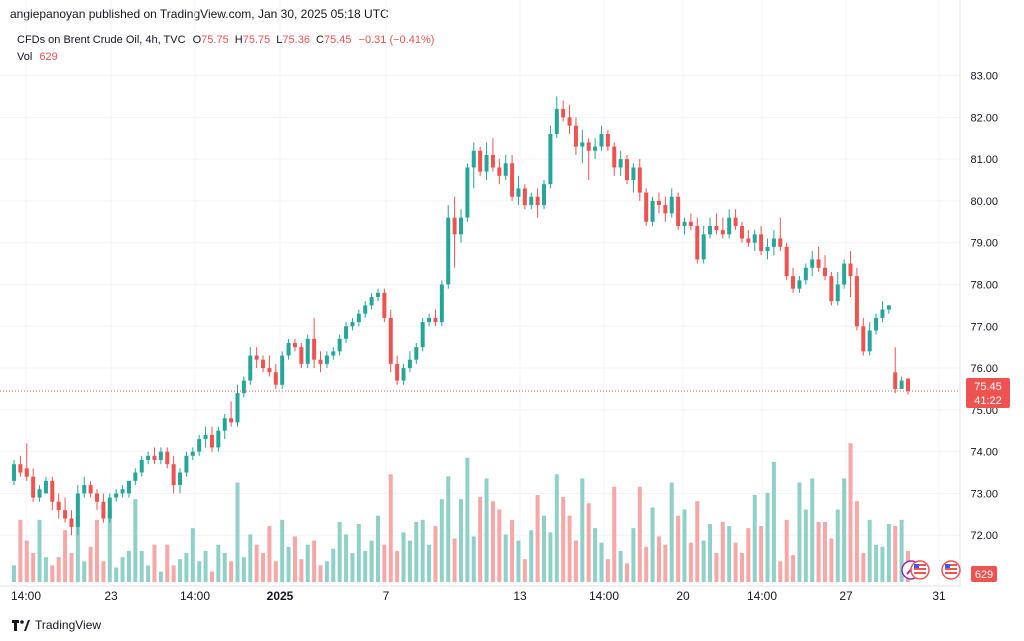 The image size is (1024, 641). I want to click on volume-value: 629, so click(48, 57).